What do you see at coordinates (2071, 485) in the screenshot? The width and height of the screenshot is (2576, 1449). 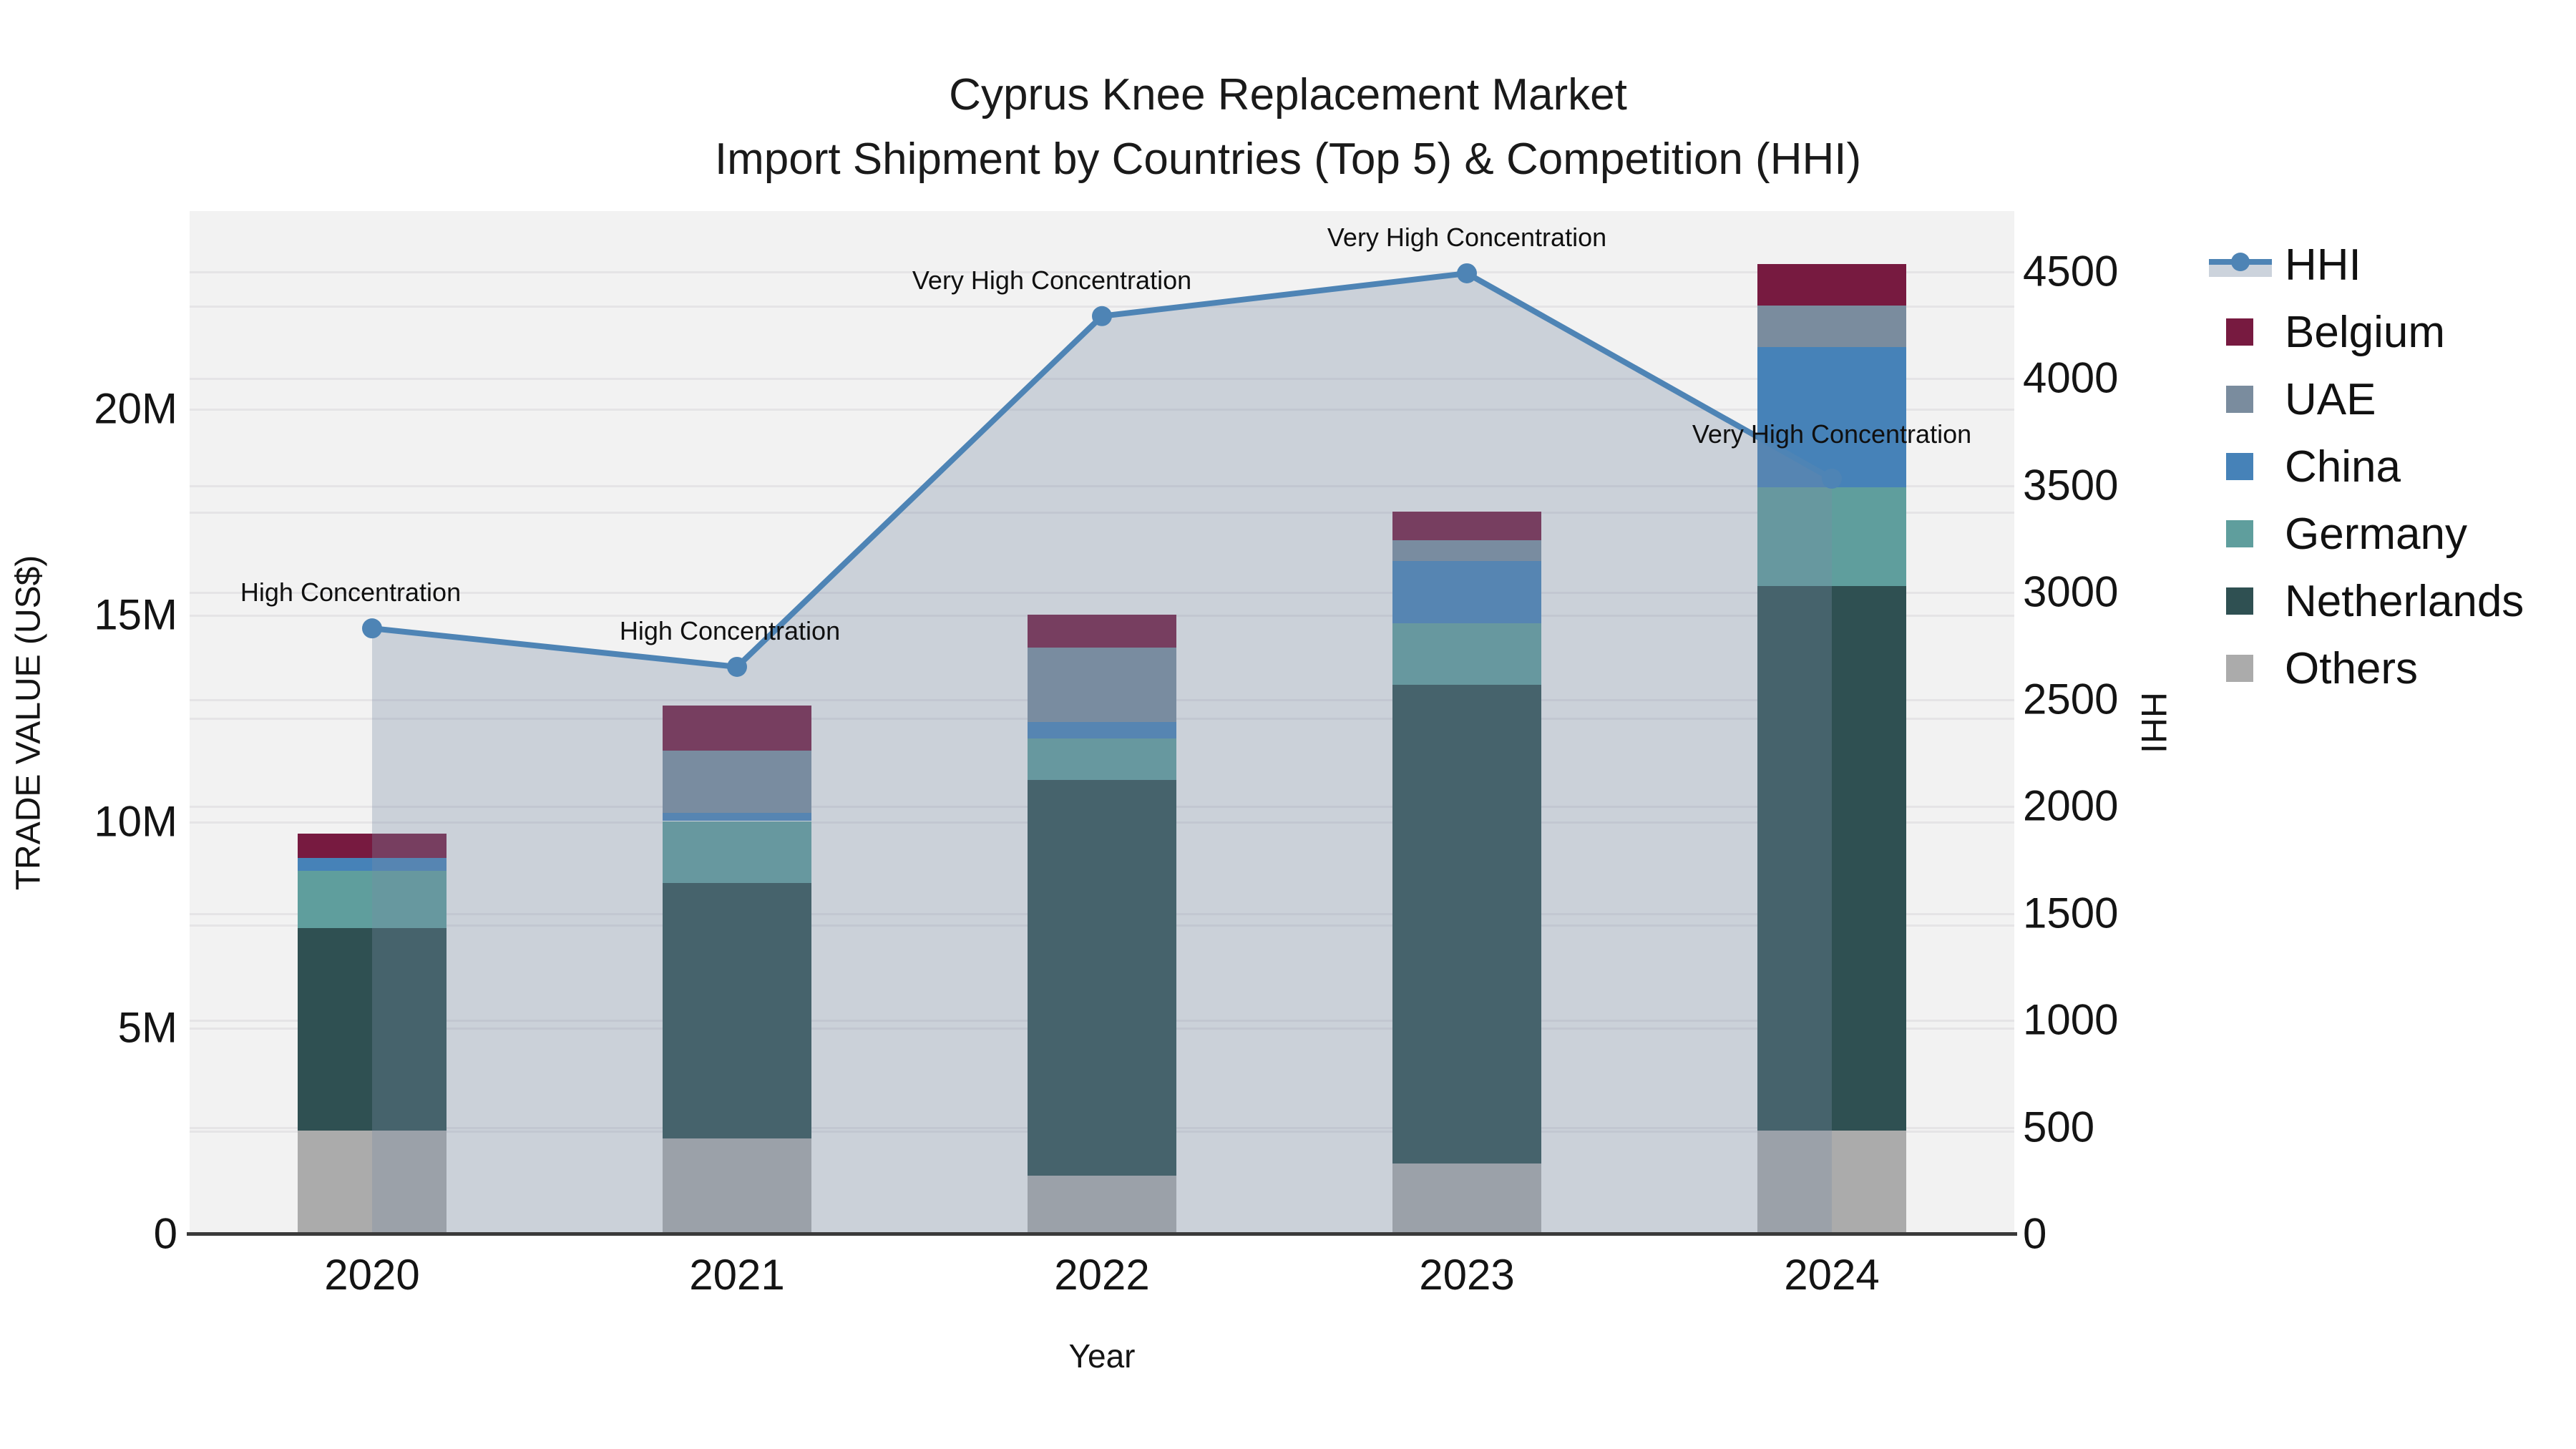 I see `right-tick-3500: 3500` at bounding box center [2071, 485].